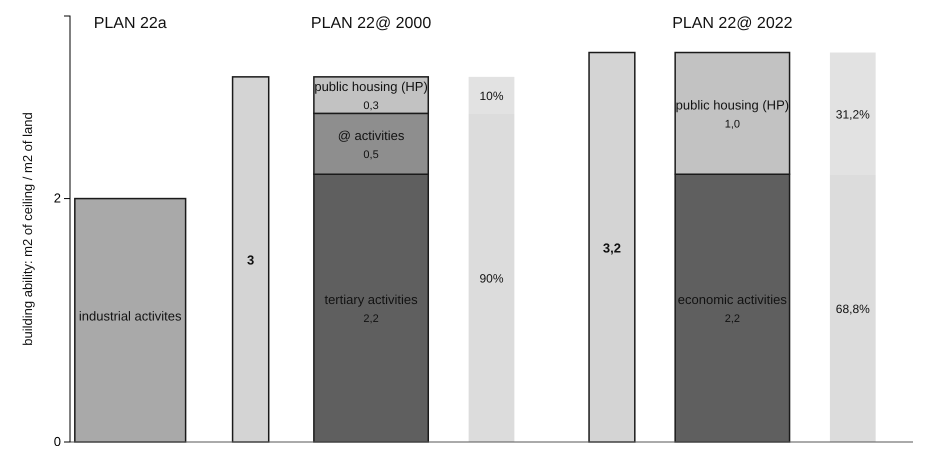 This screenshot has height=454, width=927. What do you see at coordinates (732, 23) in the screenshot?
I see `annotation: PLAN 22@ 2022` at bounding box center [732, 23].